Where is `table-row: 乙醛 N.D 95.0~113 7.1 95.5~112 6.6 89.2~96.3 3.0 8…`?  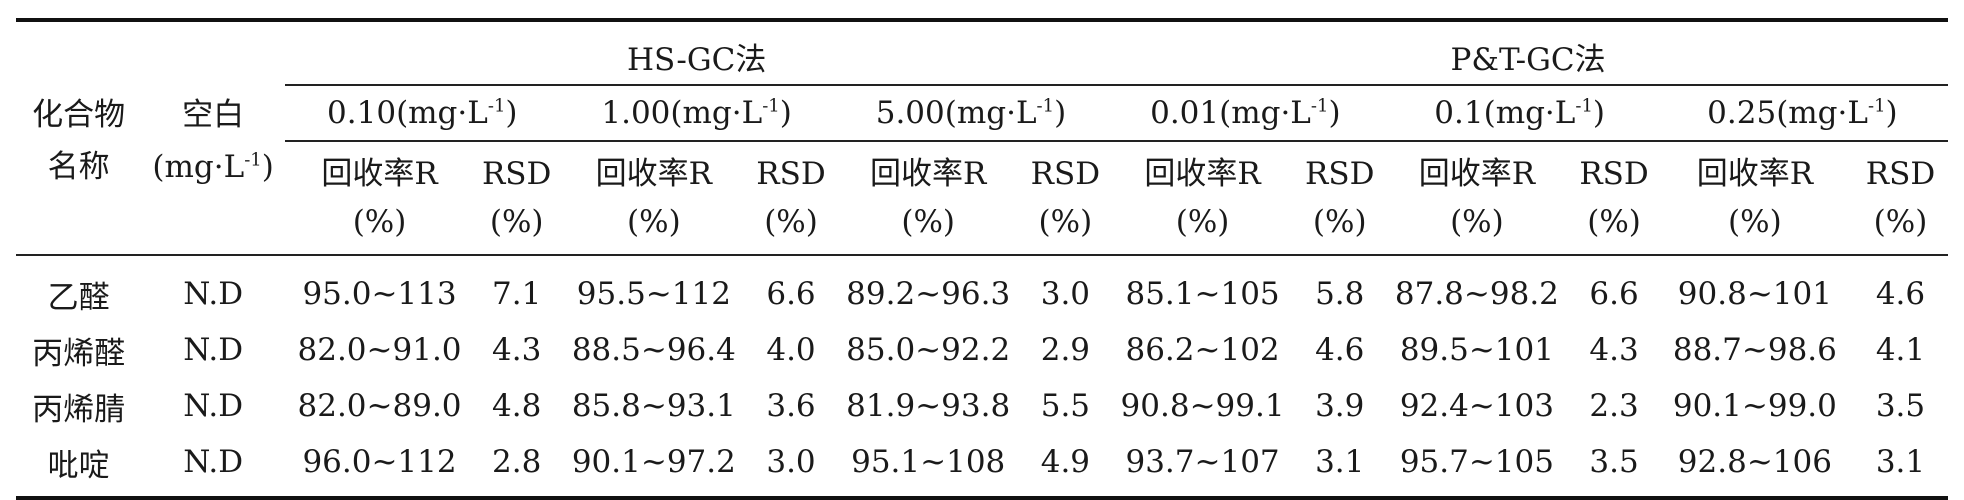
table-row: 乙醛 N.D 95.0~113 7.1 95.5~112 6.6 89.2~96.3 3.0 8… is located at coordinates (982, 288).